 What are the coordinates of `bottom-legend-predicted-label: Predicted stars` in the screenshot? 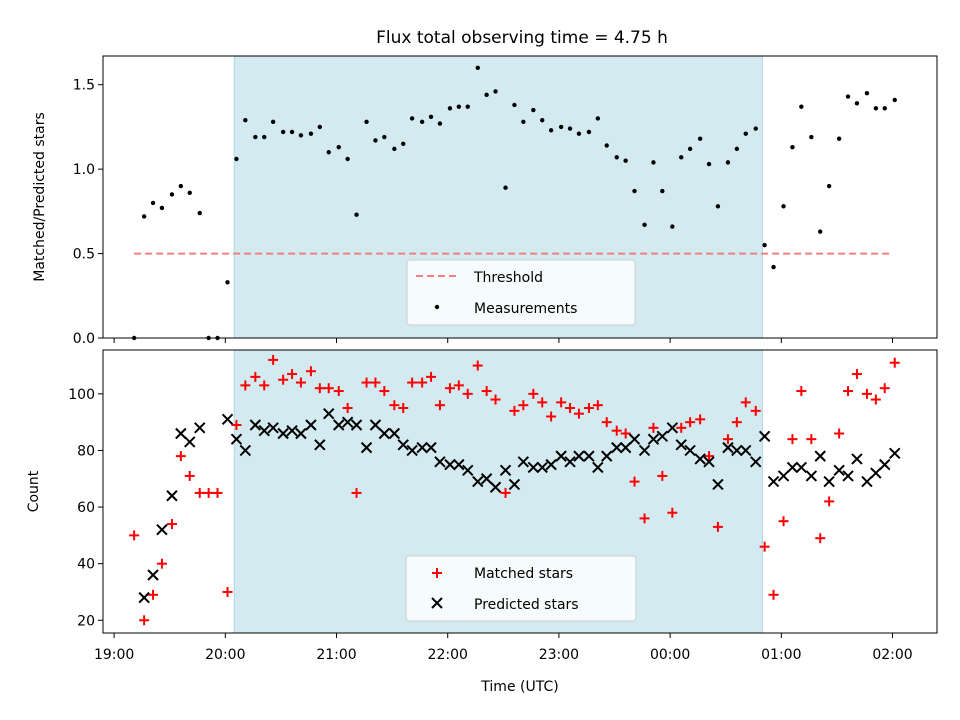 It's located at (526, 605).